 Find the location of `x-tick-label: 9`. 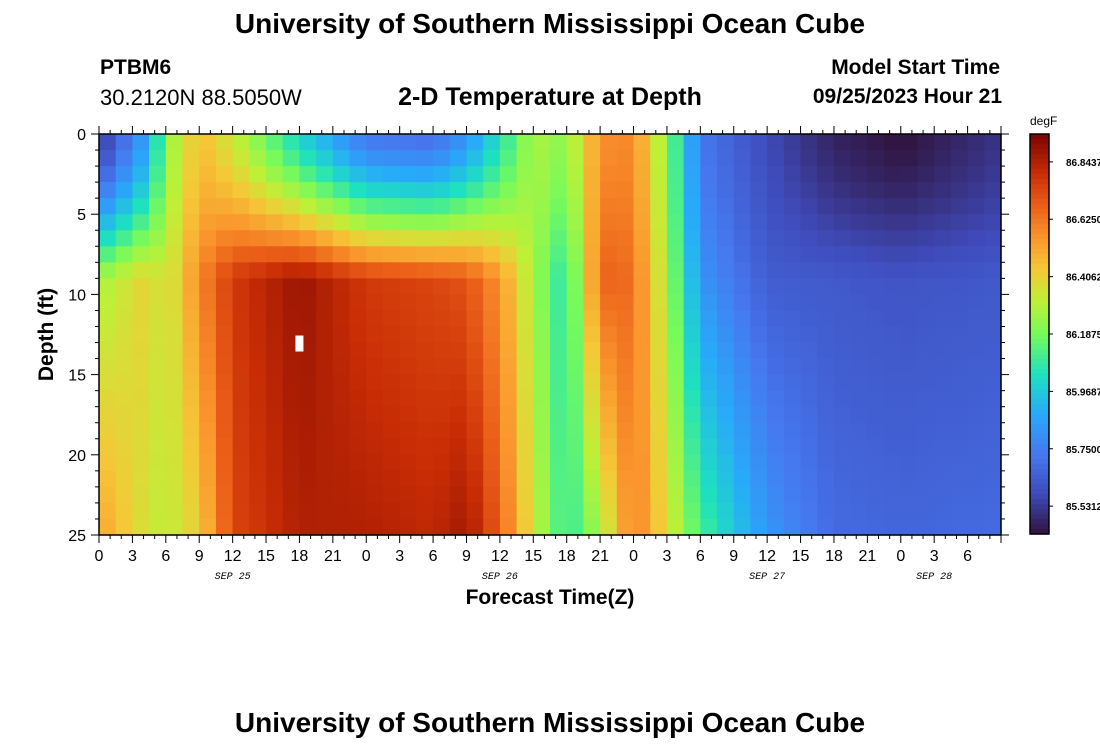

x-tick-label: 9 is located at coordinates (199, 556).